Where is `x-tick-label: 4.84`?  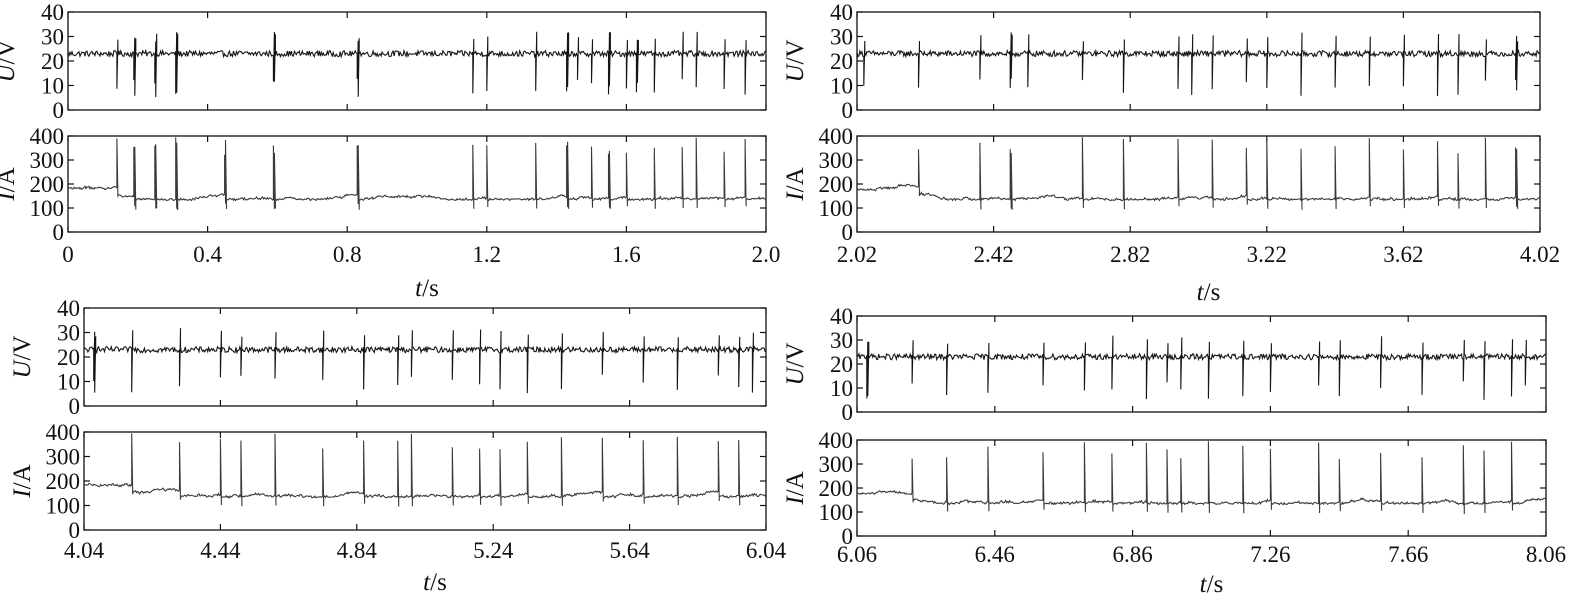 x-tick-label: 4.84 is located at coordinates (357, 550).